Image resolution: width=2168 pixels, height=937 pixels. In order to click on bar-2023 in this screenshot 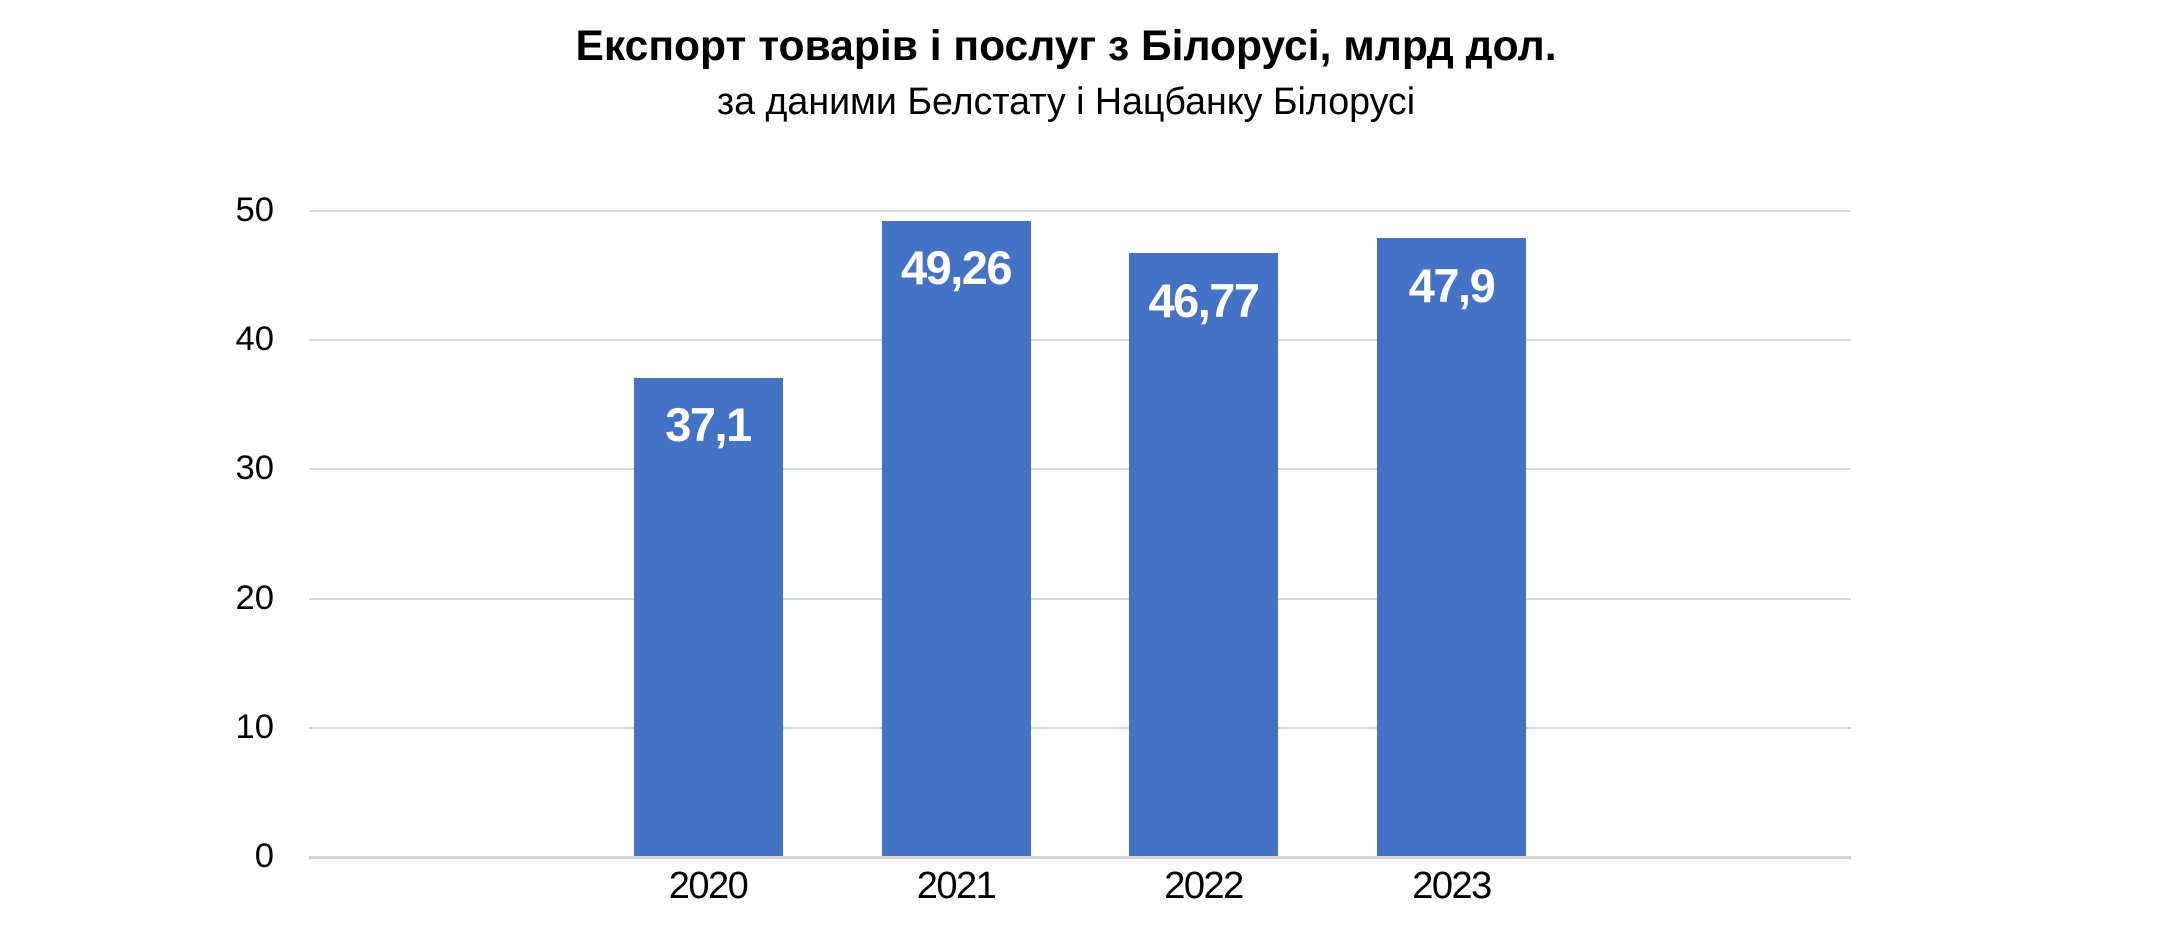, I will do `click(1451, 547)`.